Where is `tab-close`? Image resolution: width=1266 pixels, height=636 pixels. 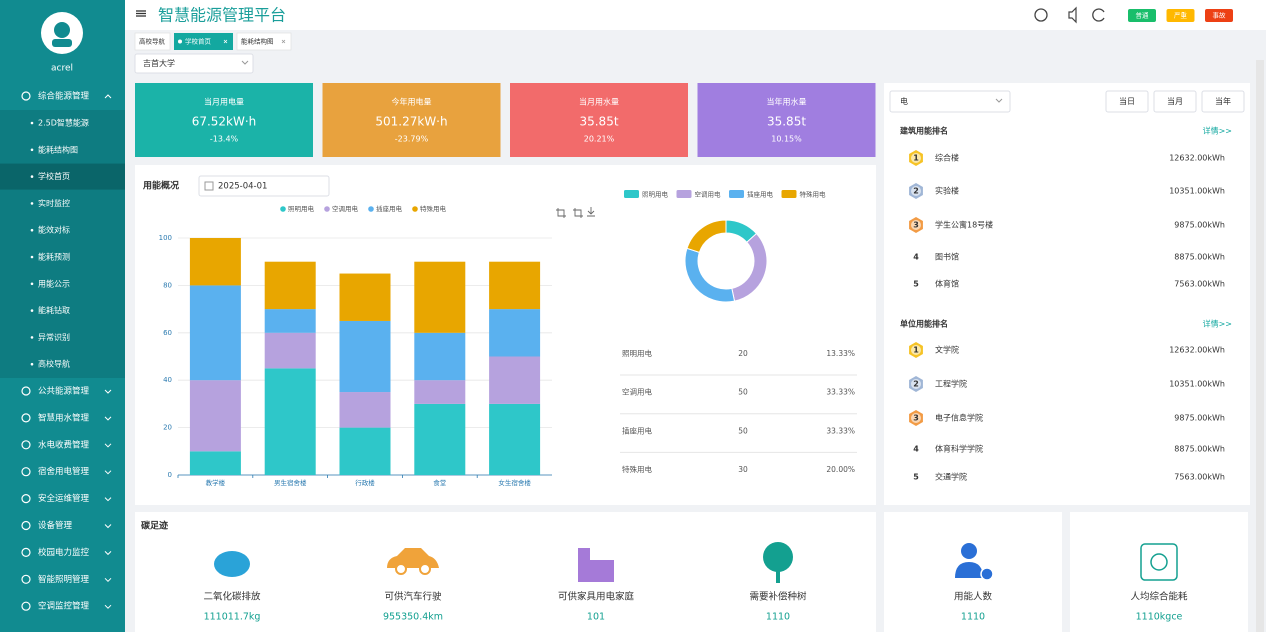 tab-close is located at coordinates (283, 41).